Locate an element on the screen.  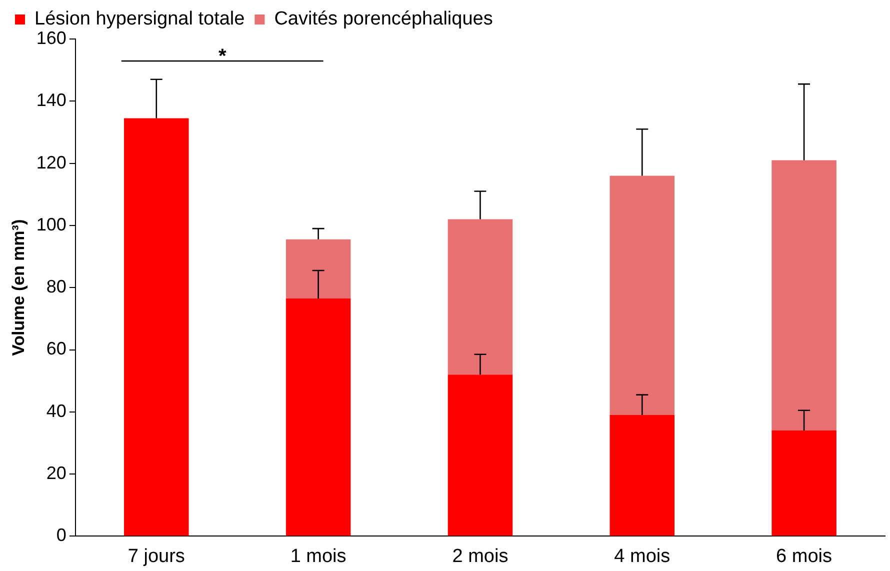
y-tick-label: 100 is located at coordinates (51, 224).